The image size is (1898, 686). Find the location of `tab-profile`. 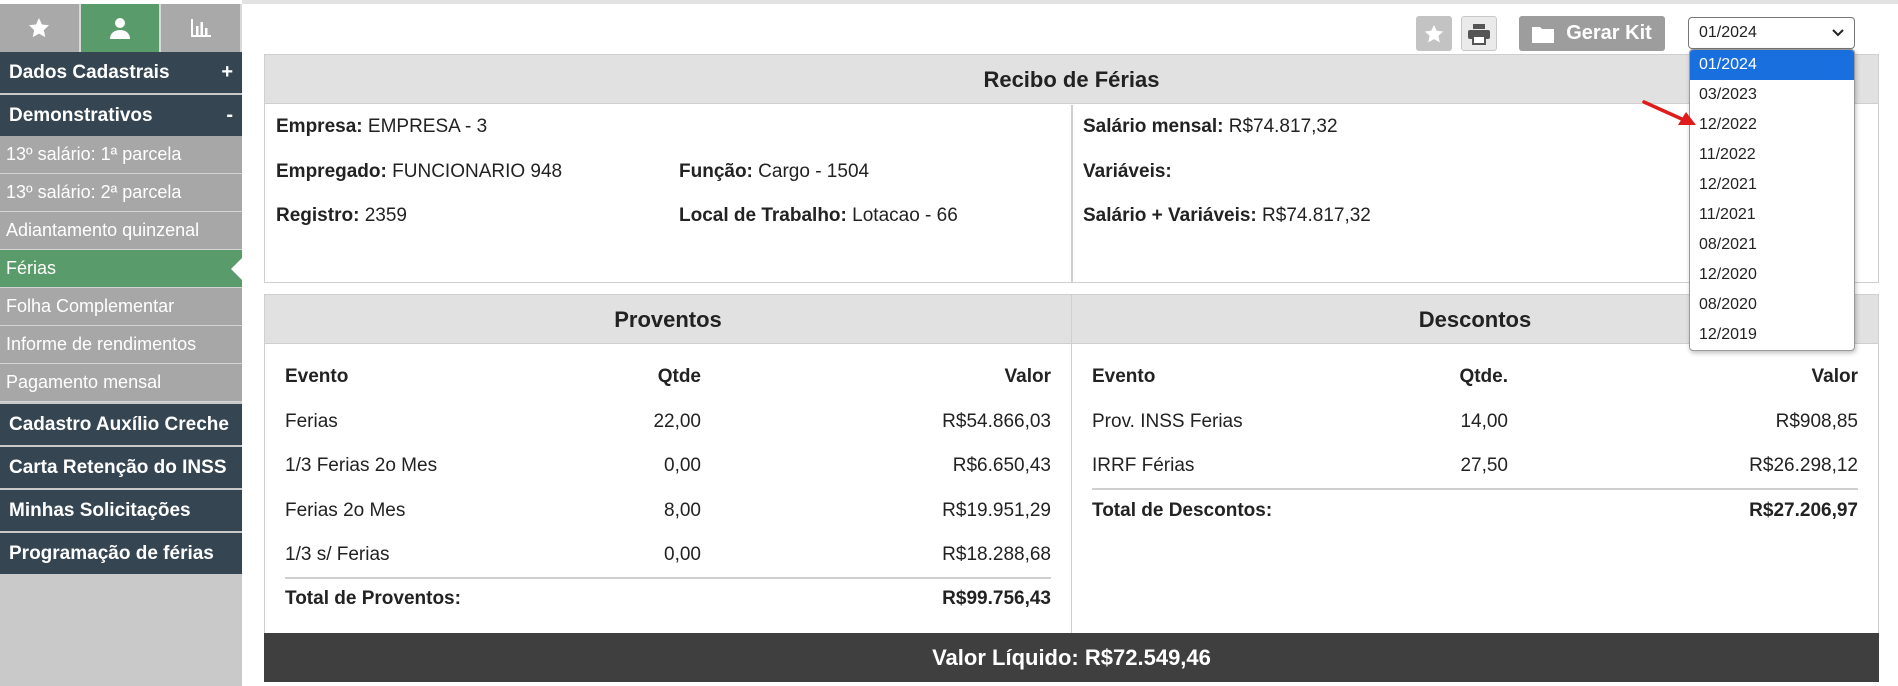

tab-profile is located at coordinates (121, 28).